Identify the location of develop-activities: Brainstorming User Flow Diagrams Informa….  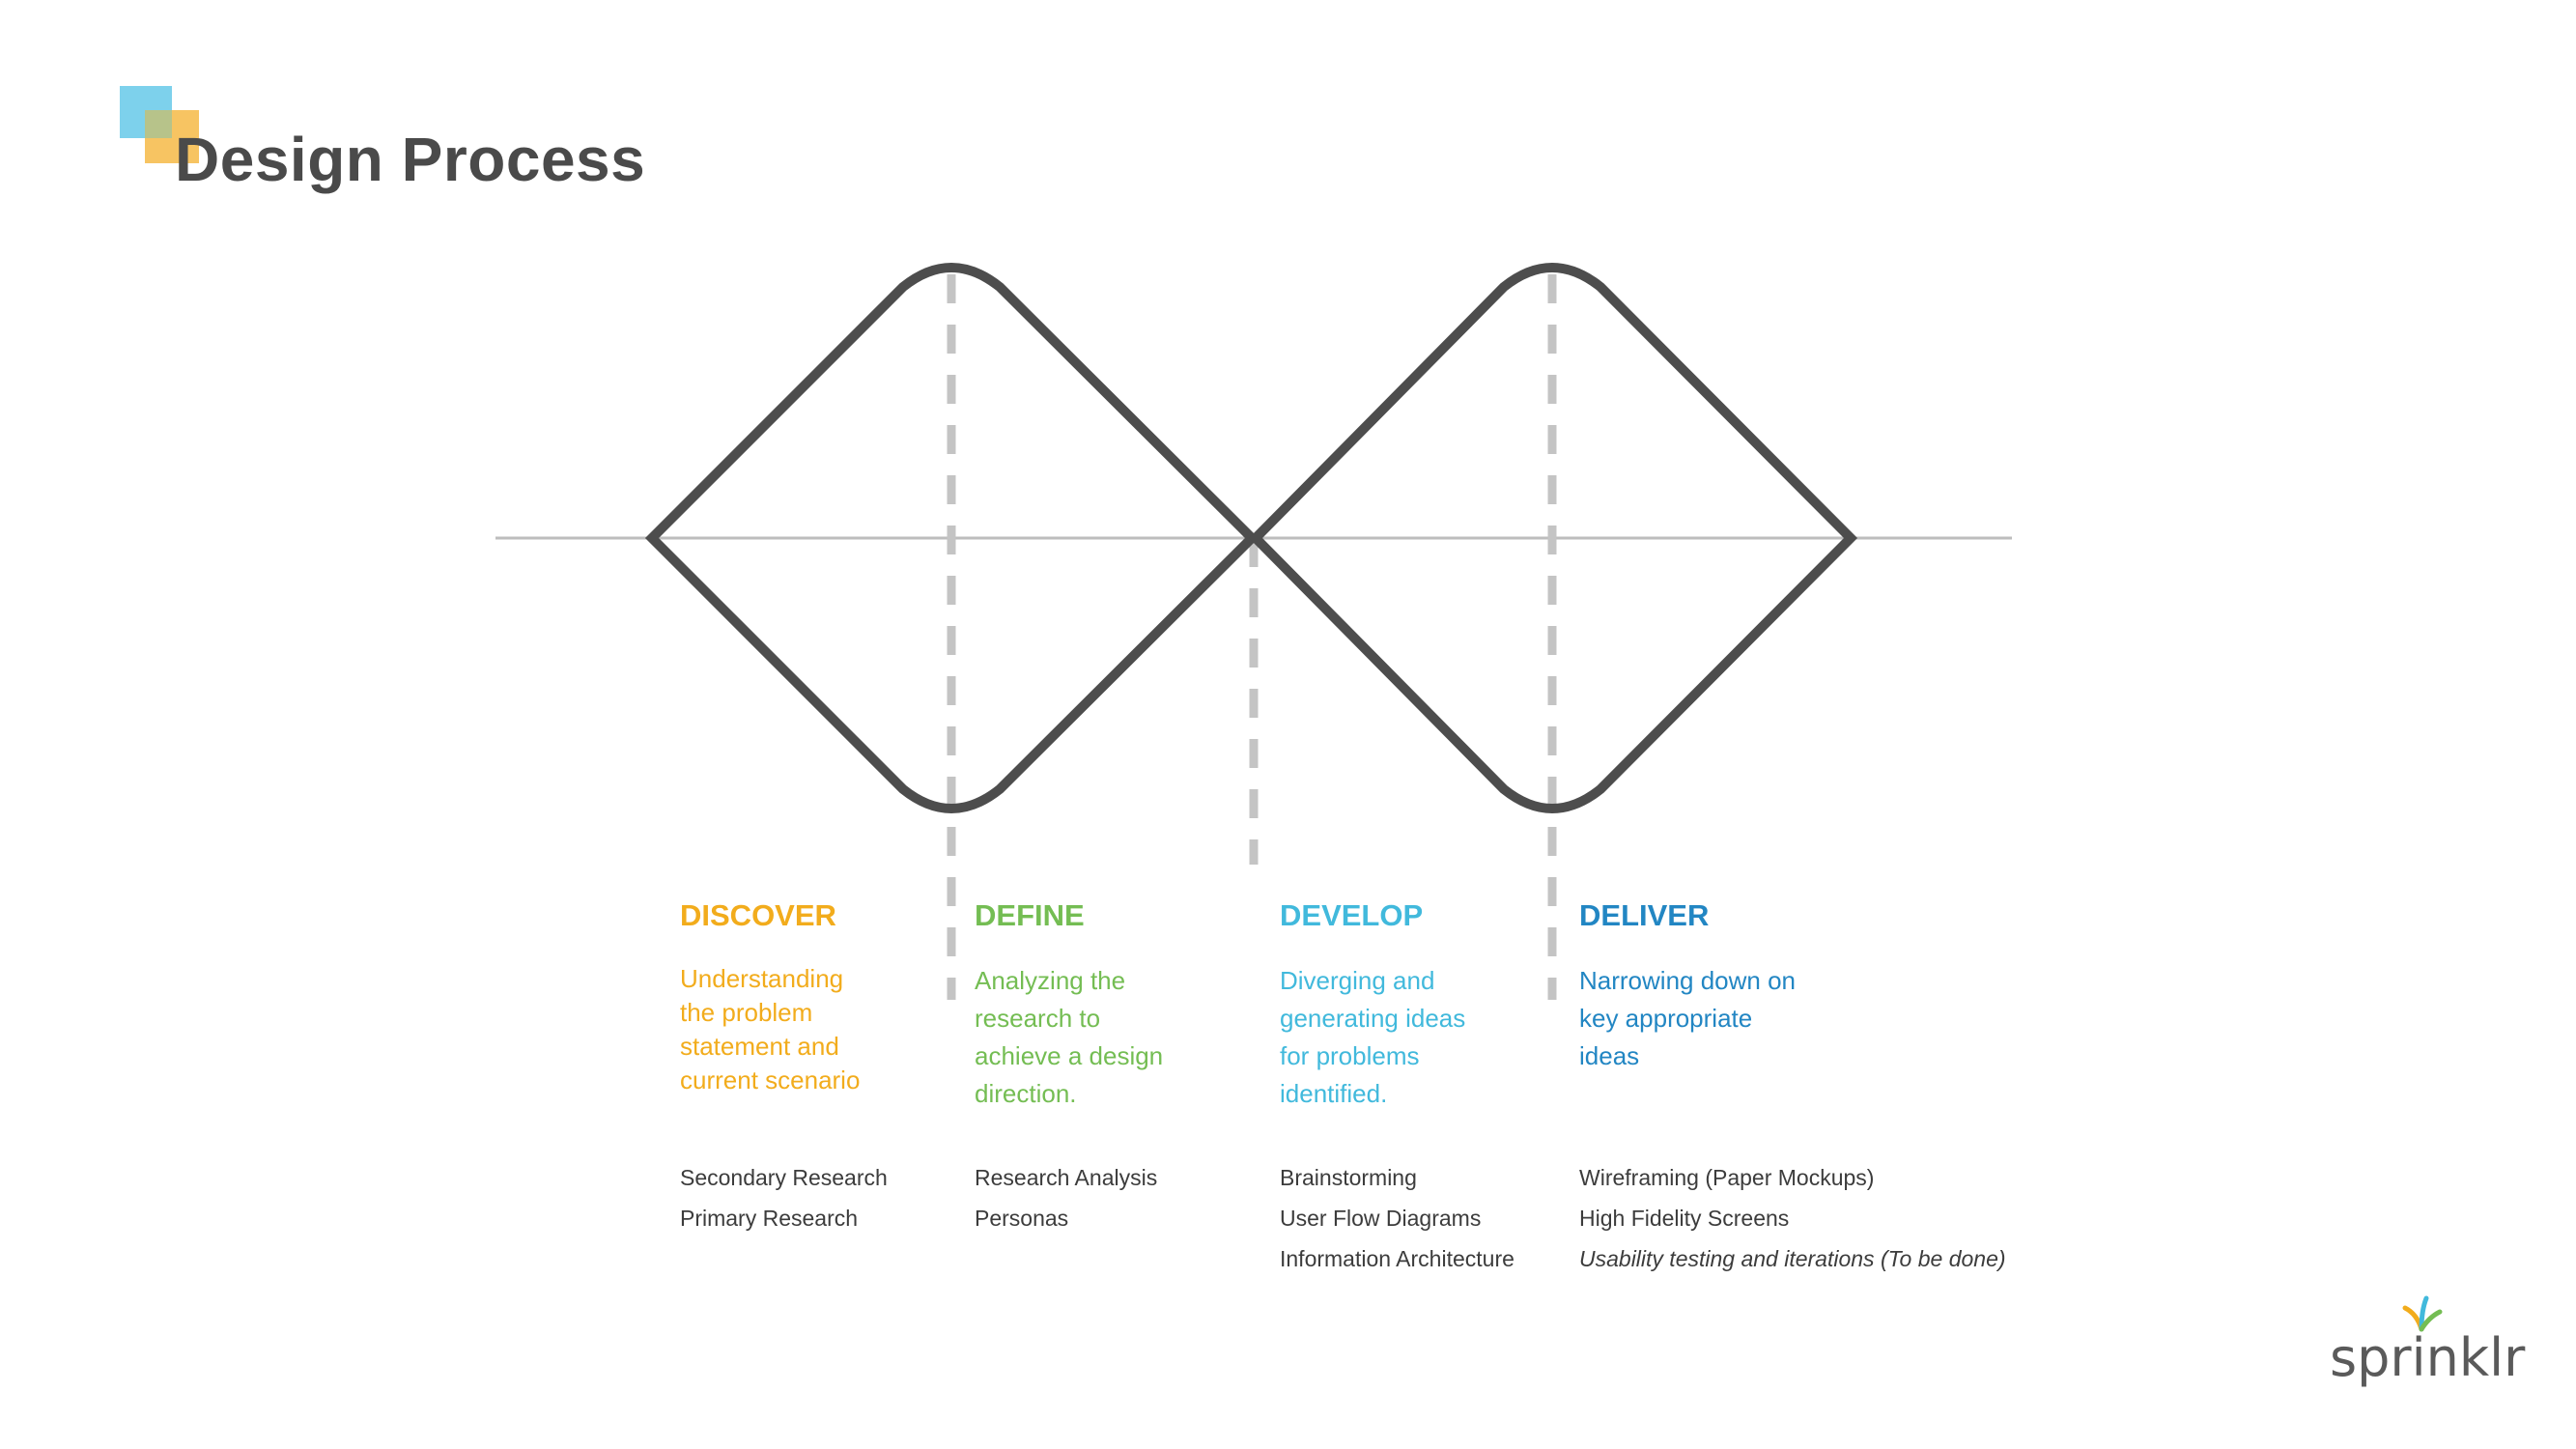
(1397, 1218).